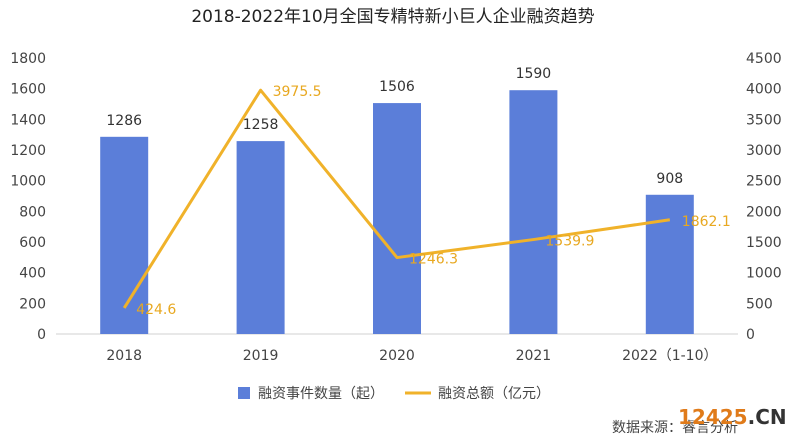 This screenshot has width=786, height=440. I want to click on right-tick-label: 500, so click(759, 304).